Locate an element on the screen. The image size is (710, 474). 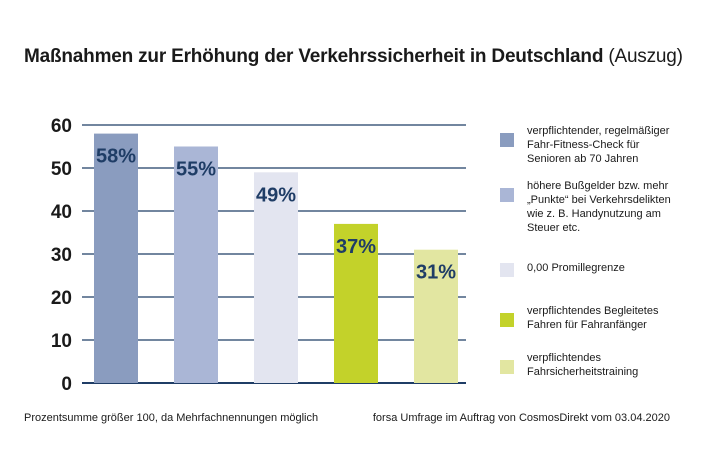
bar-label-5: 31% is located at coordinates (436, 273).